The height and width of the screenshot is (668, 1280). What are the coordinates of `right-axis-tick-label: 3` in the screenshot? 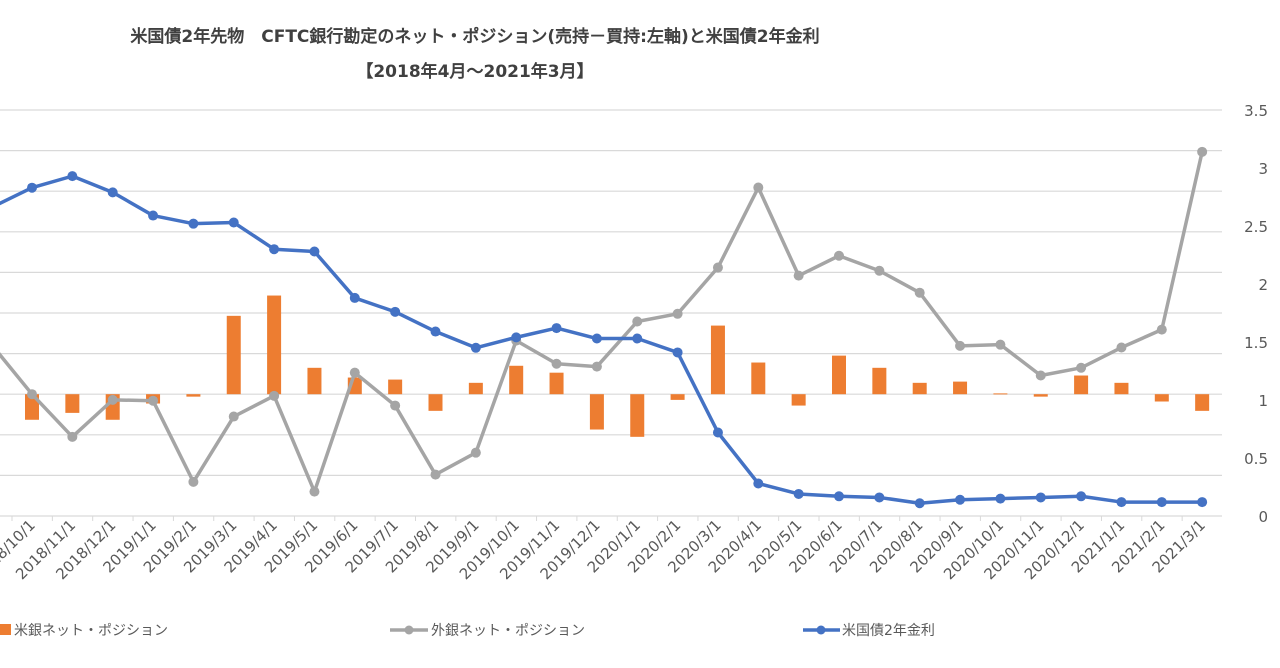 It's located at (1263, 169).